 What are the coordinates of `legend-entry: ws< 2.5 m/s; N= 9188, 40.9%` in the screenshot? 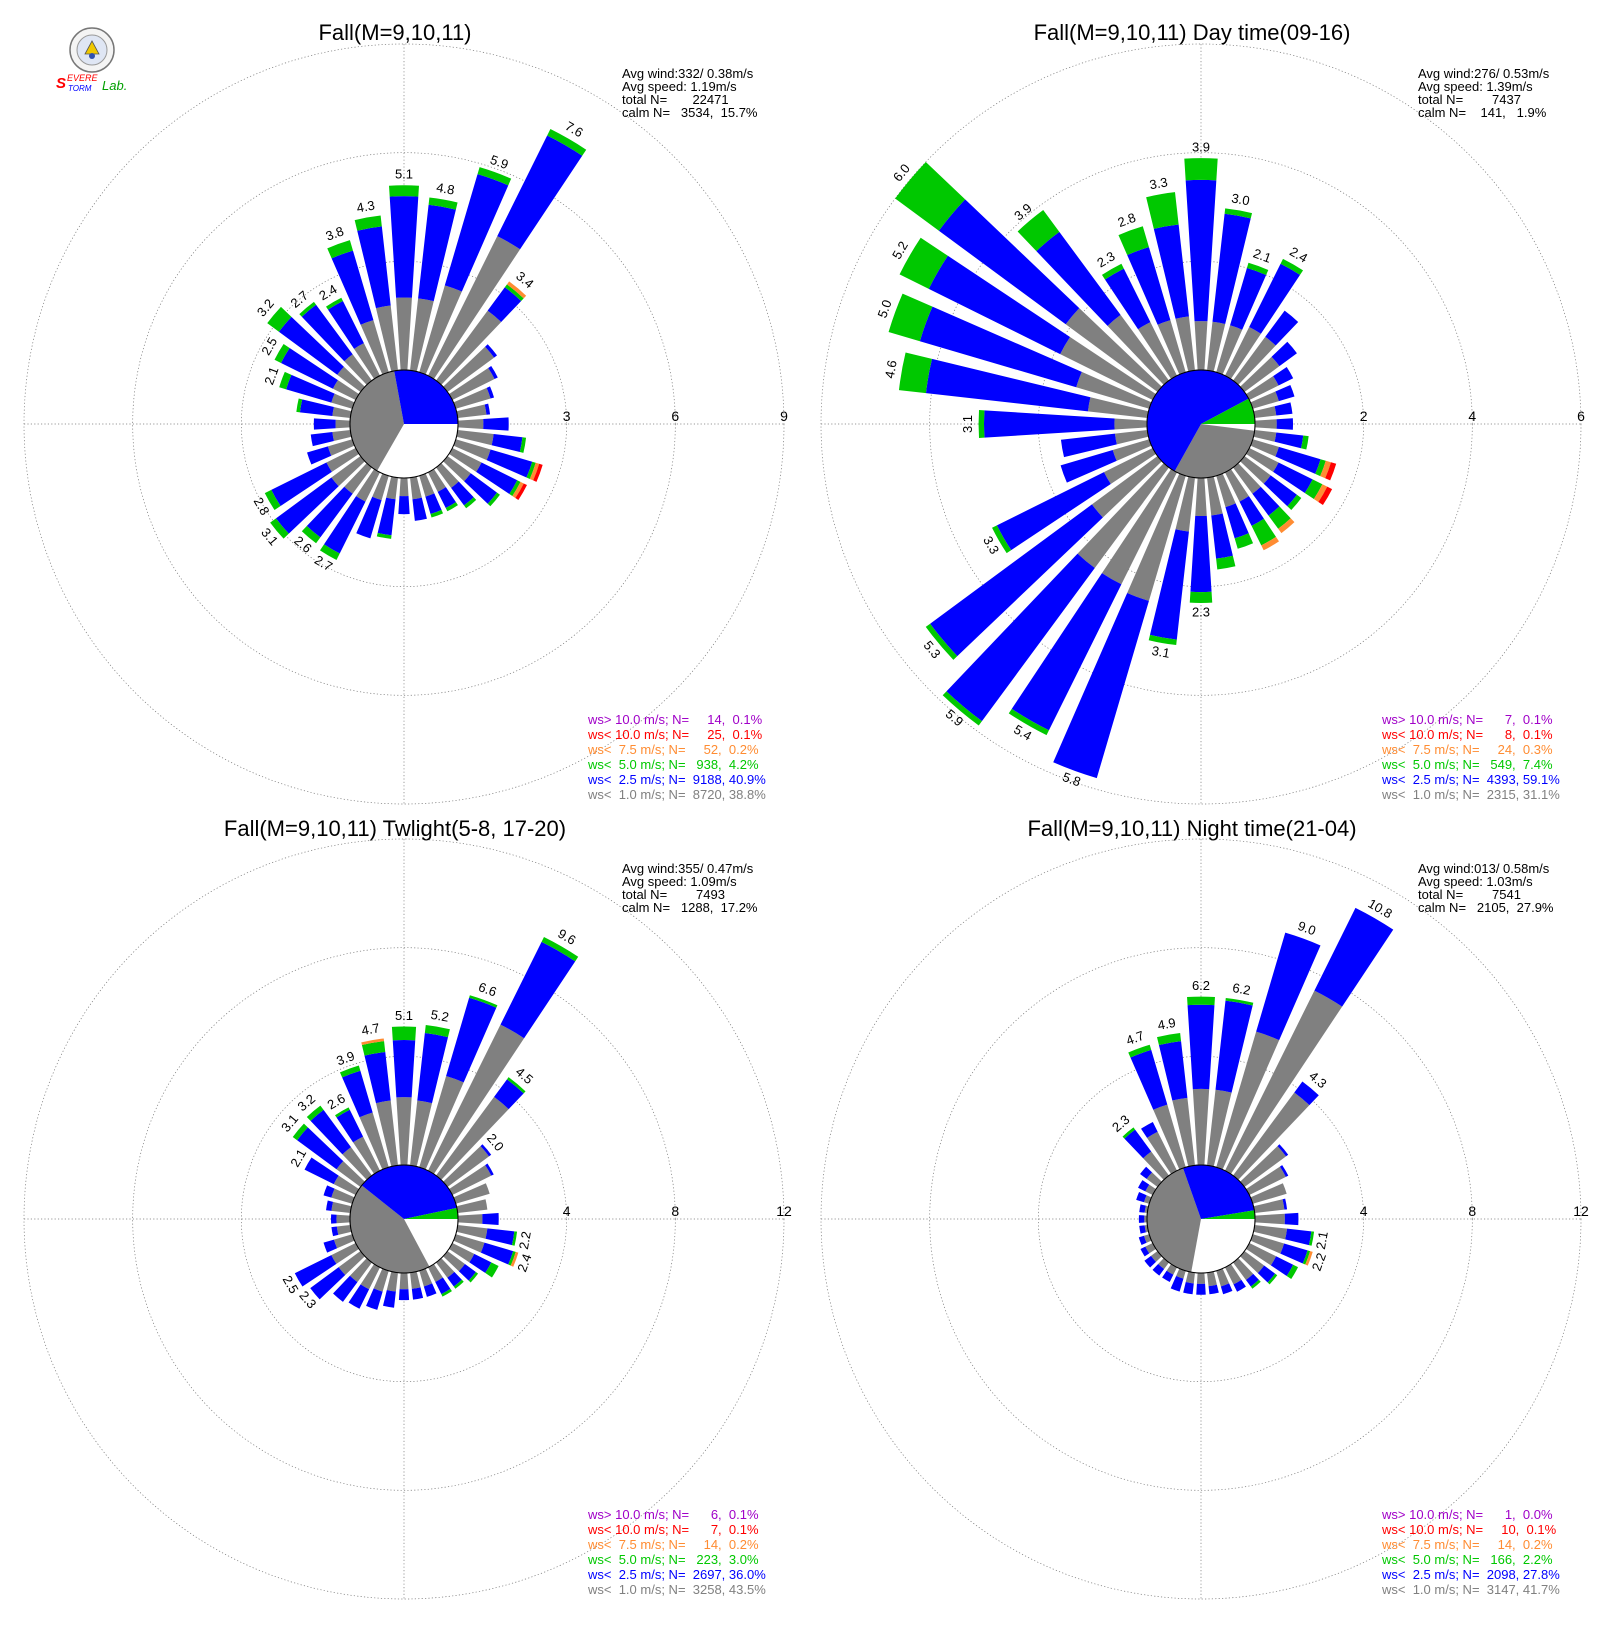 It's located at (676, 779).